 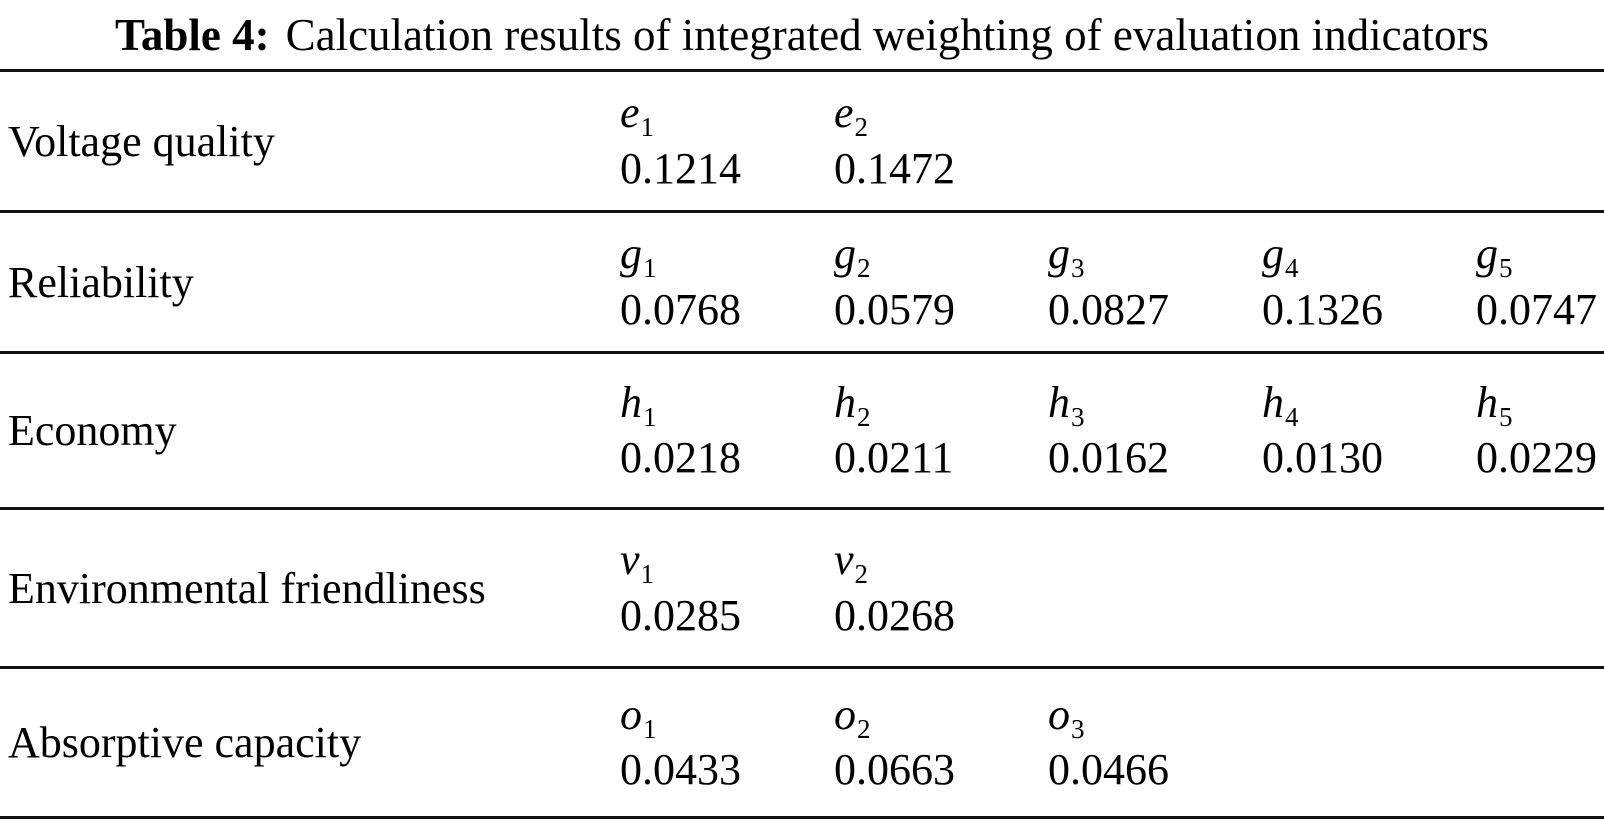 What do you see at coordinates (1369, 431) in the screenshot?
I see `indicator-cell: h4 0.0130` at bounding box center [1369, 431].